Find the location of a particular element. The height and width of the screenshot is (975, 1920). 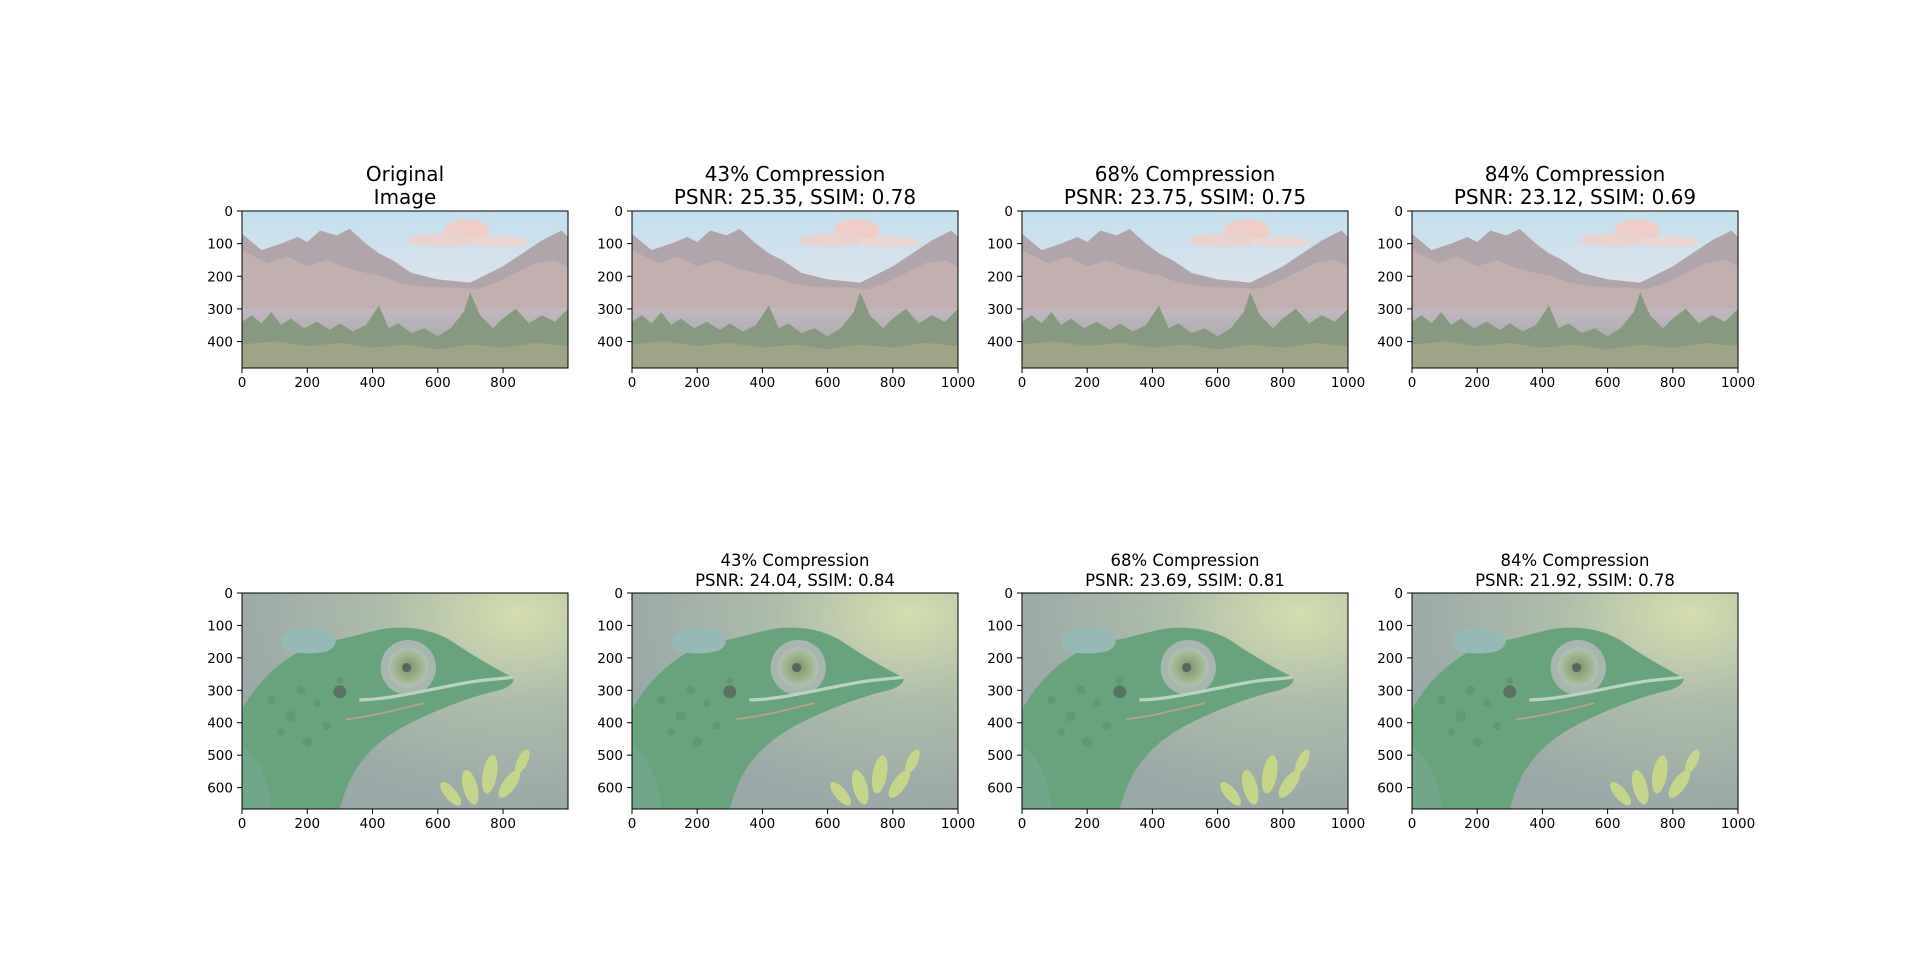

panel-title-line: PSNR: 25.35, SSIM: 0.78 is located at coordinates (795, 197).